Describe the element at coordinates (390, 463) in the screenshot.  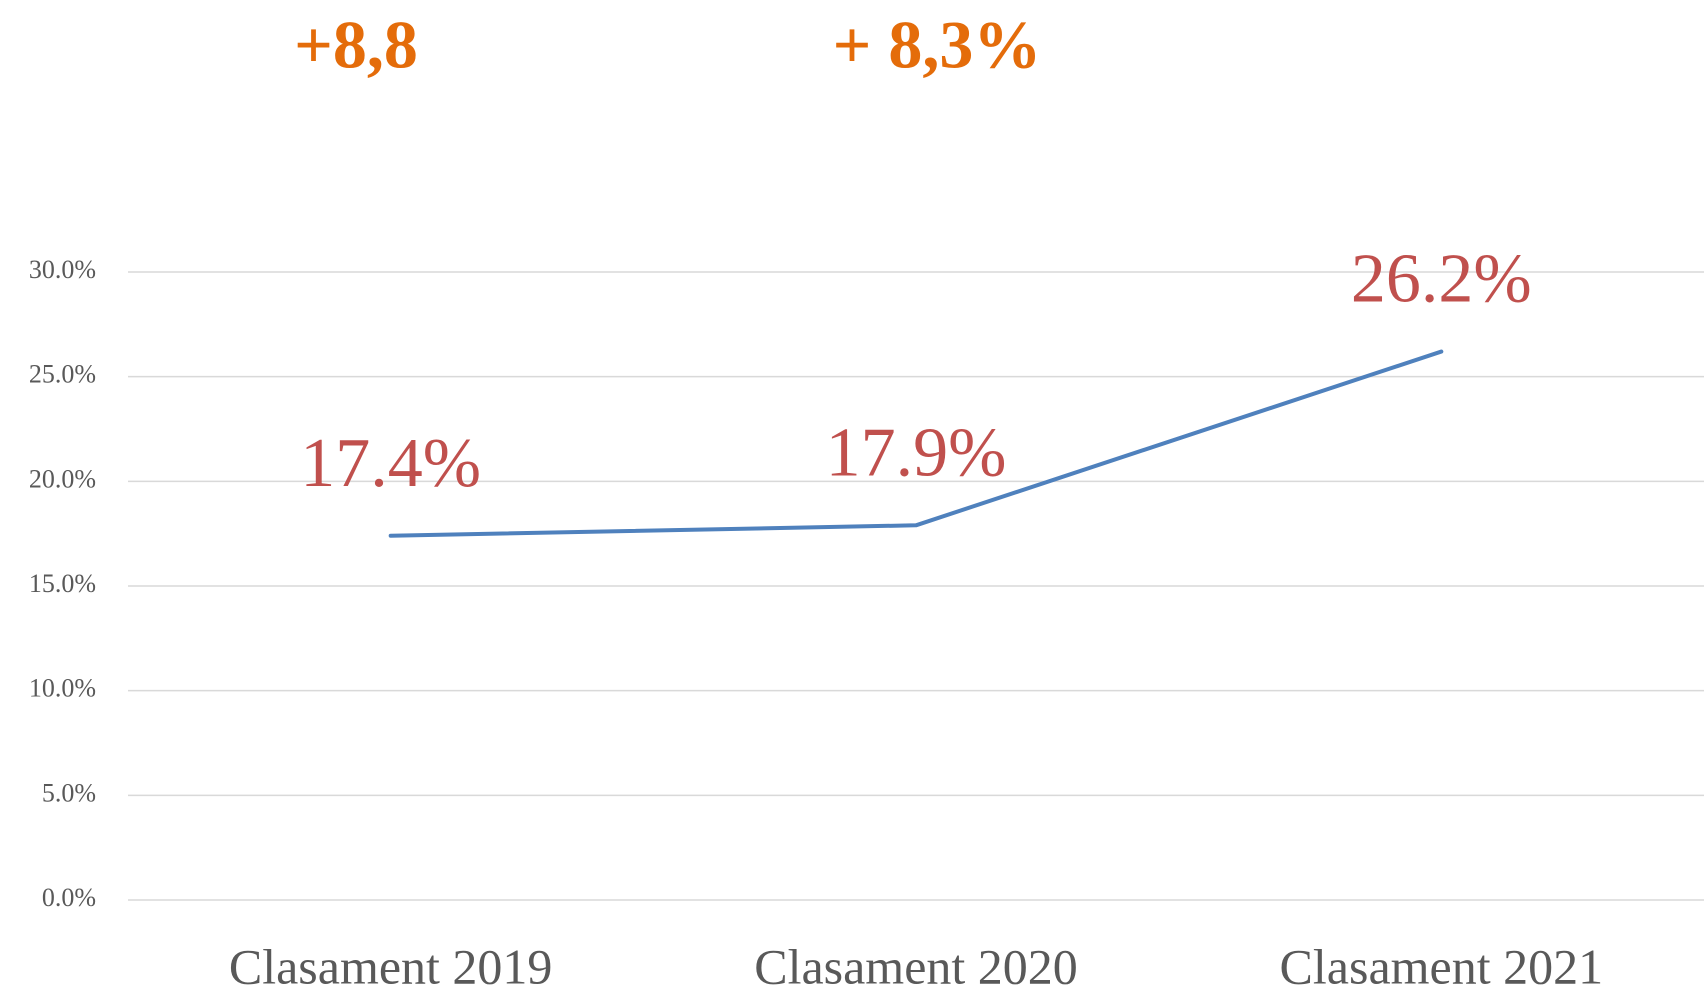
I see `data-label: 17.4%` at that location.